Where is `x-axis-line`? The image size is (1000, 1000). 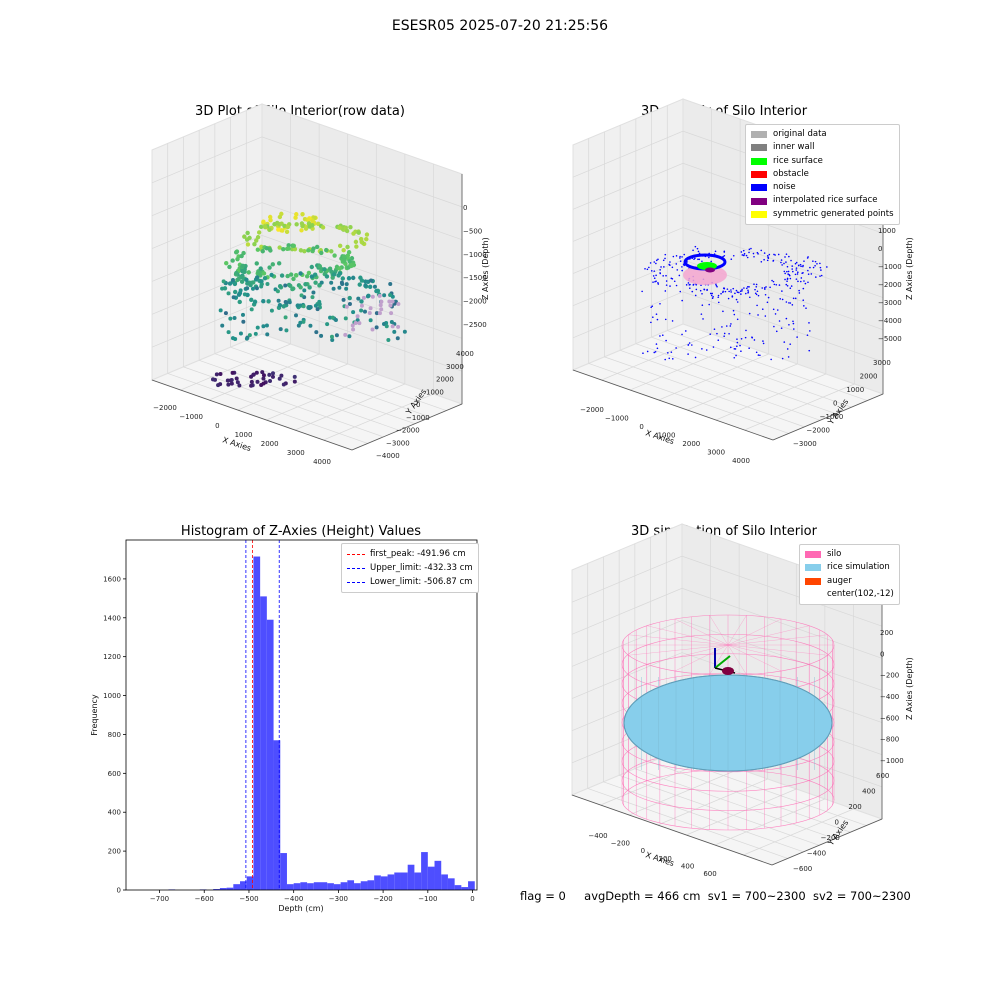
x-axis-line is located at coordinates (252, 415).